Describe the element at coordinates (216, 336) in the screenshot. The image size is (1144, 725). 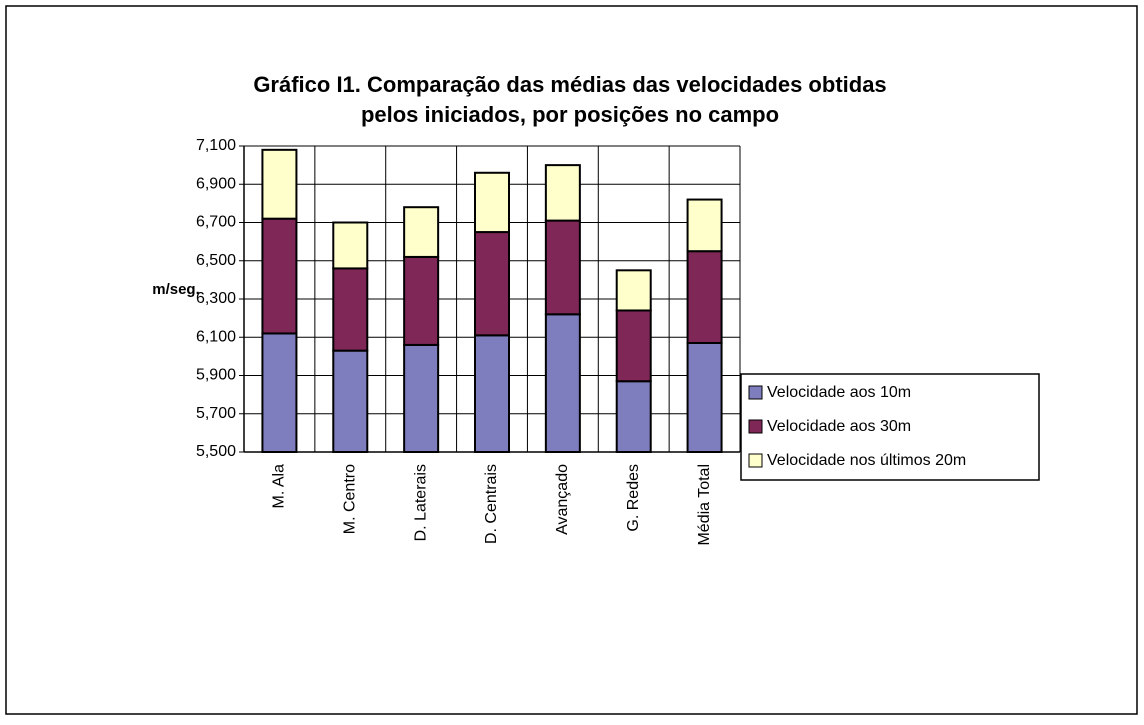
I see `y-tick-label: 6,100` at that location.